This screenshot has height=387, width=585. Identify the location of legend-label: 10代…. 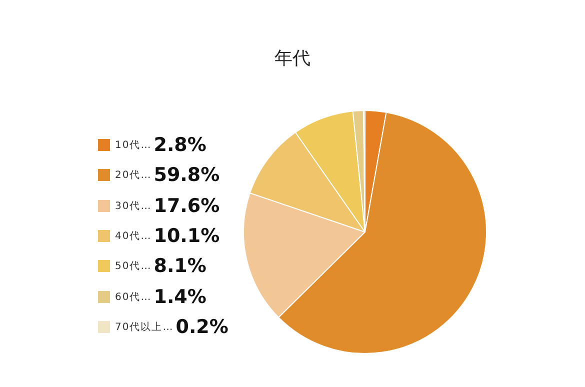
(133, 145).